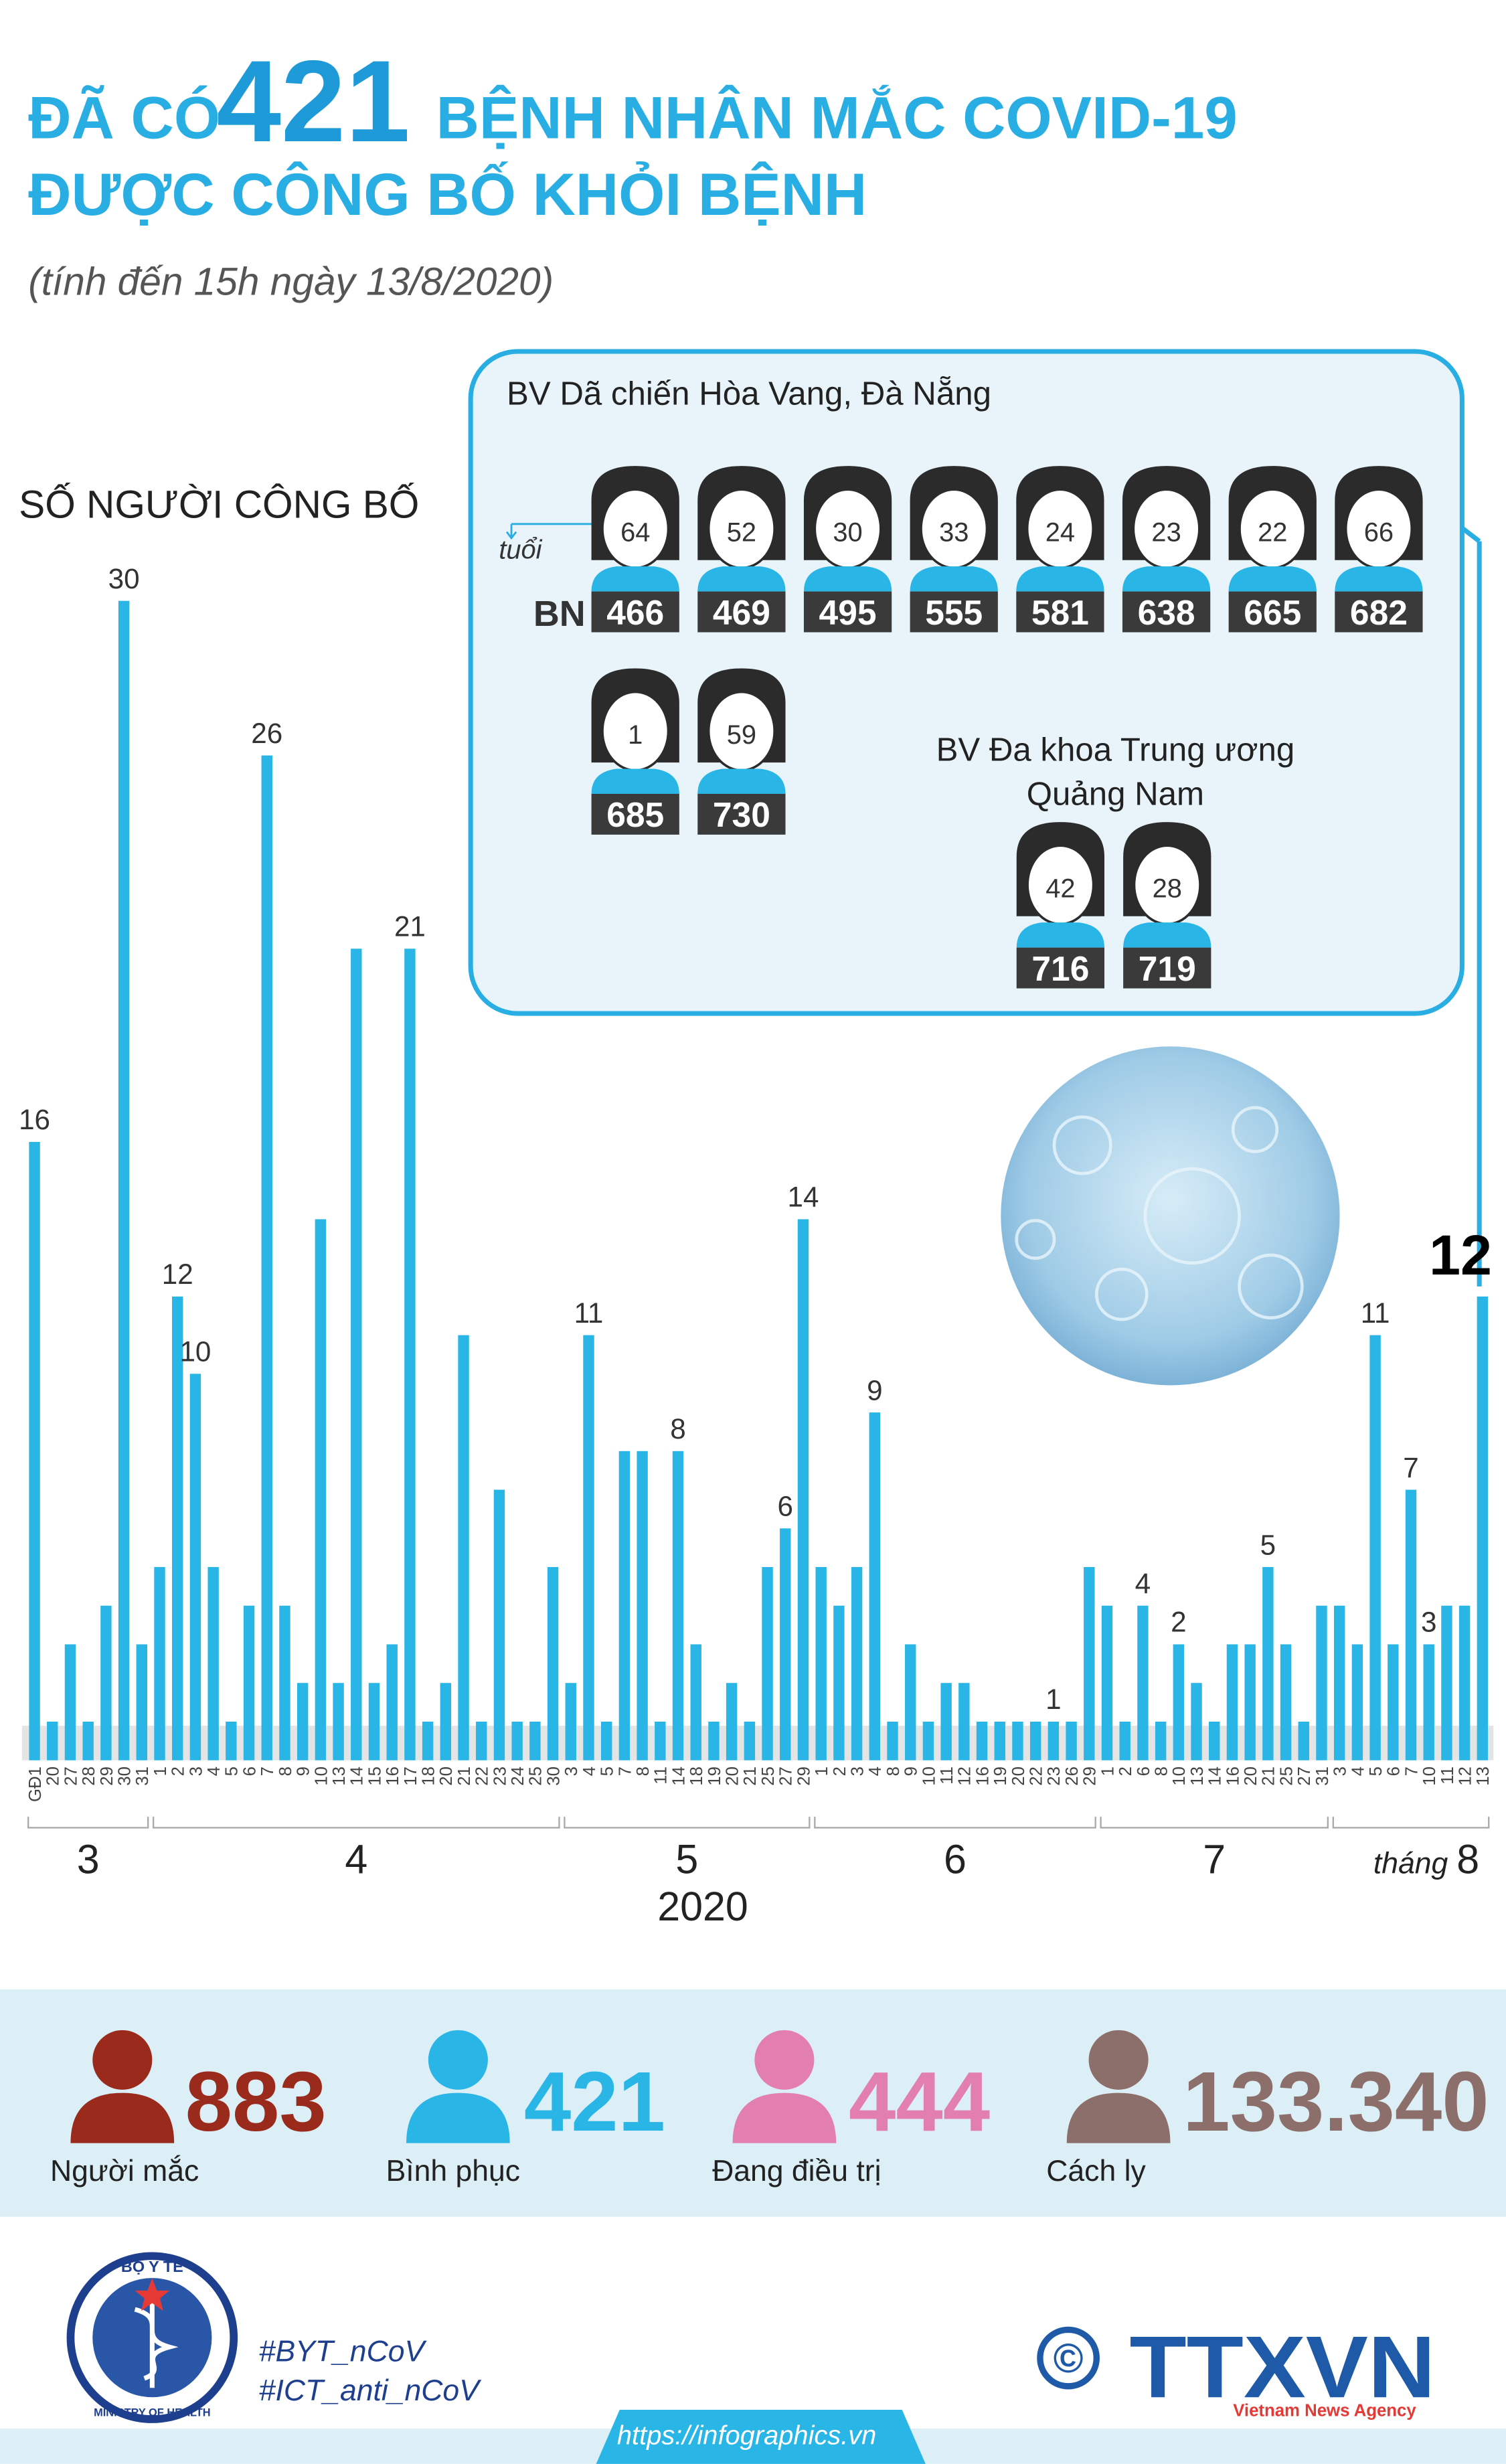  I want to click on hashtag: #BYT_nCoV, so click(343, 2351).